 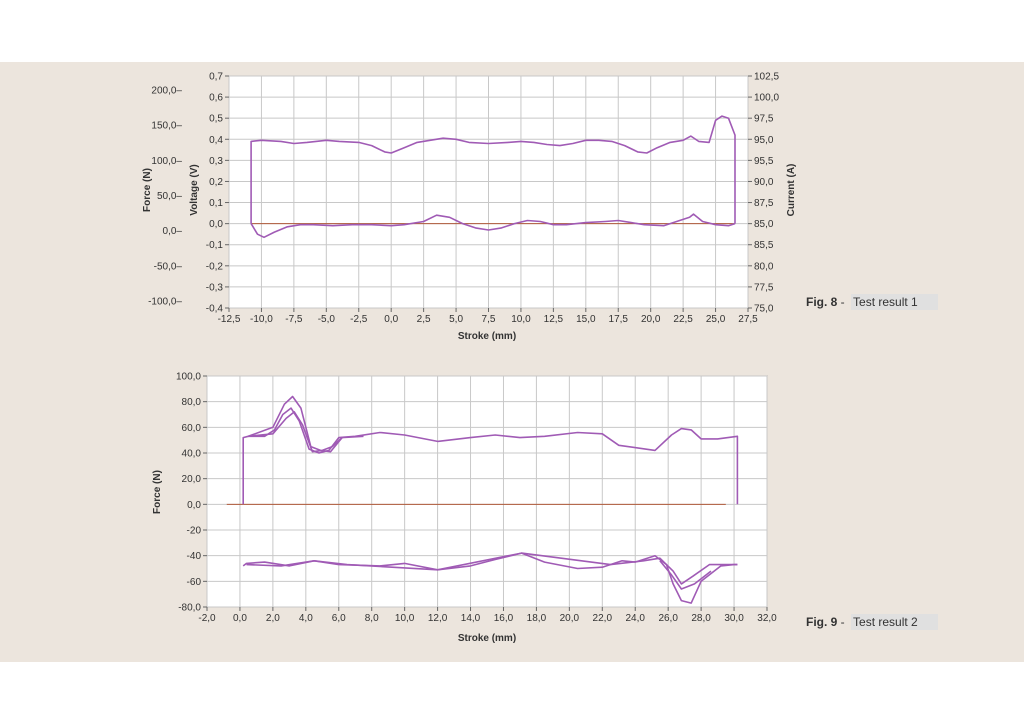 What do you see at coordinates (157, 492) in the screenshot?
I see `y-axis-label: Force (N)` at bounding box center [157, 492].